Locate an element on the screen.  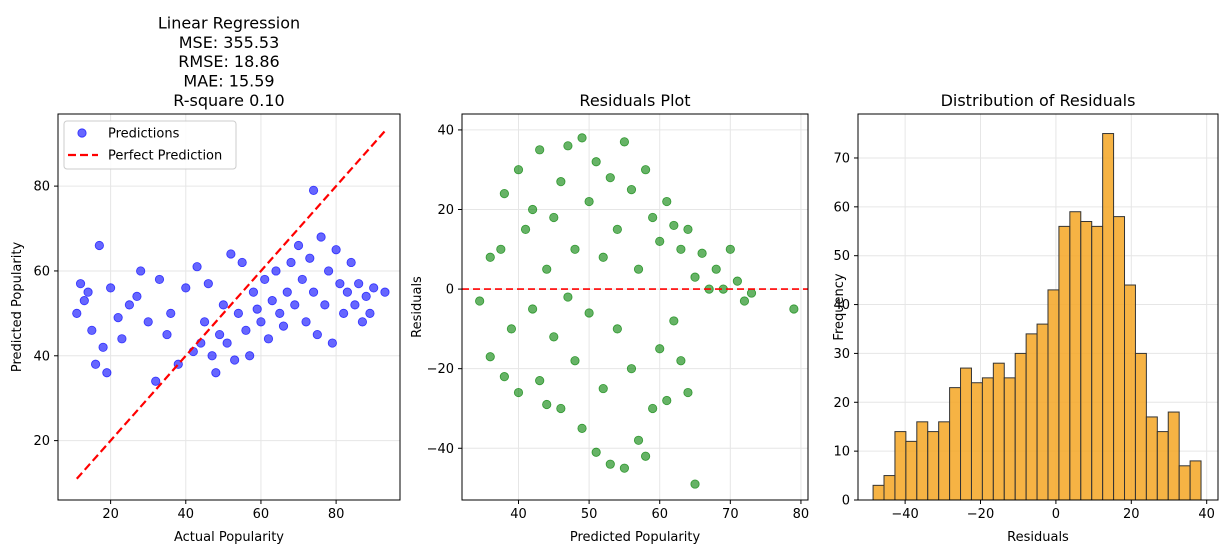
legend-label-predictions: Predictions is located at coordinates (144, 134).